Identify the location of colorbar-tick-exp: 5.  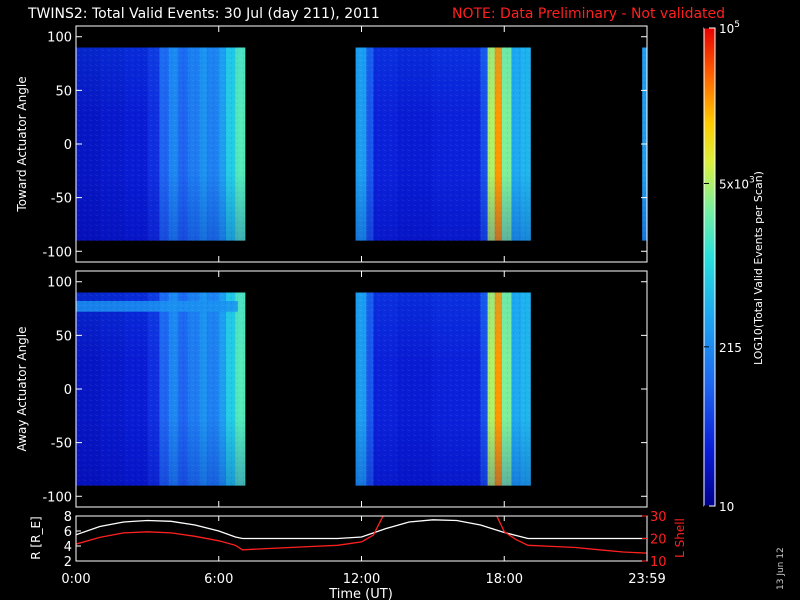
(737, 25).